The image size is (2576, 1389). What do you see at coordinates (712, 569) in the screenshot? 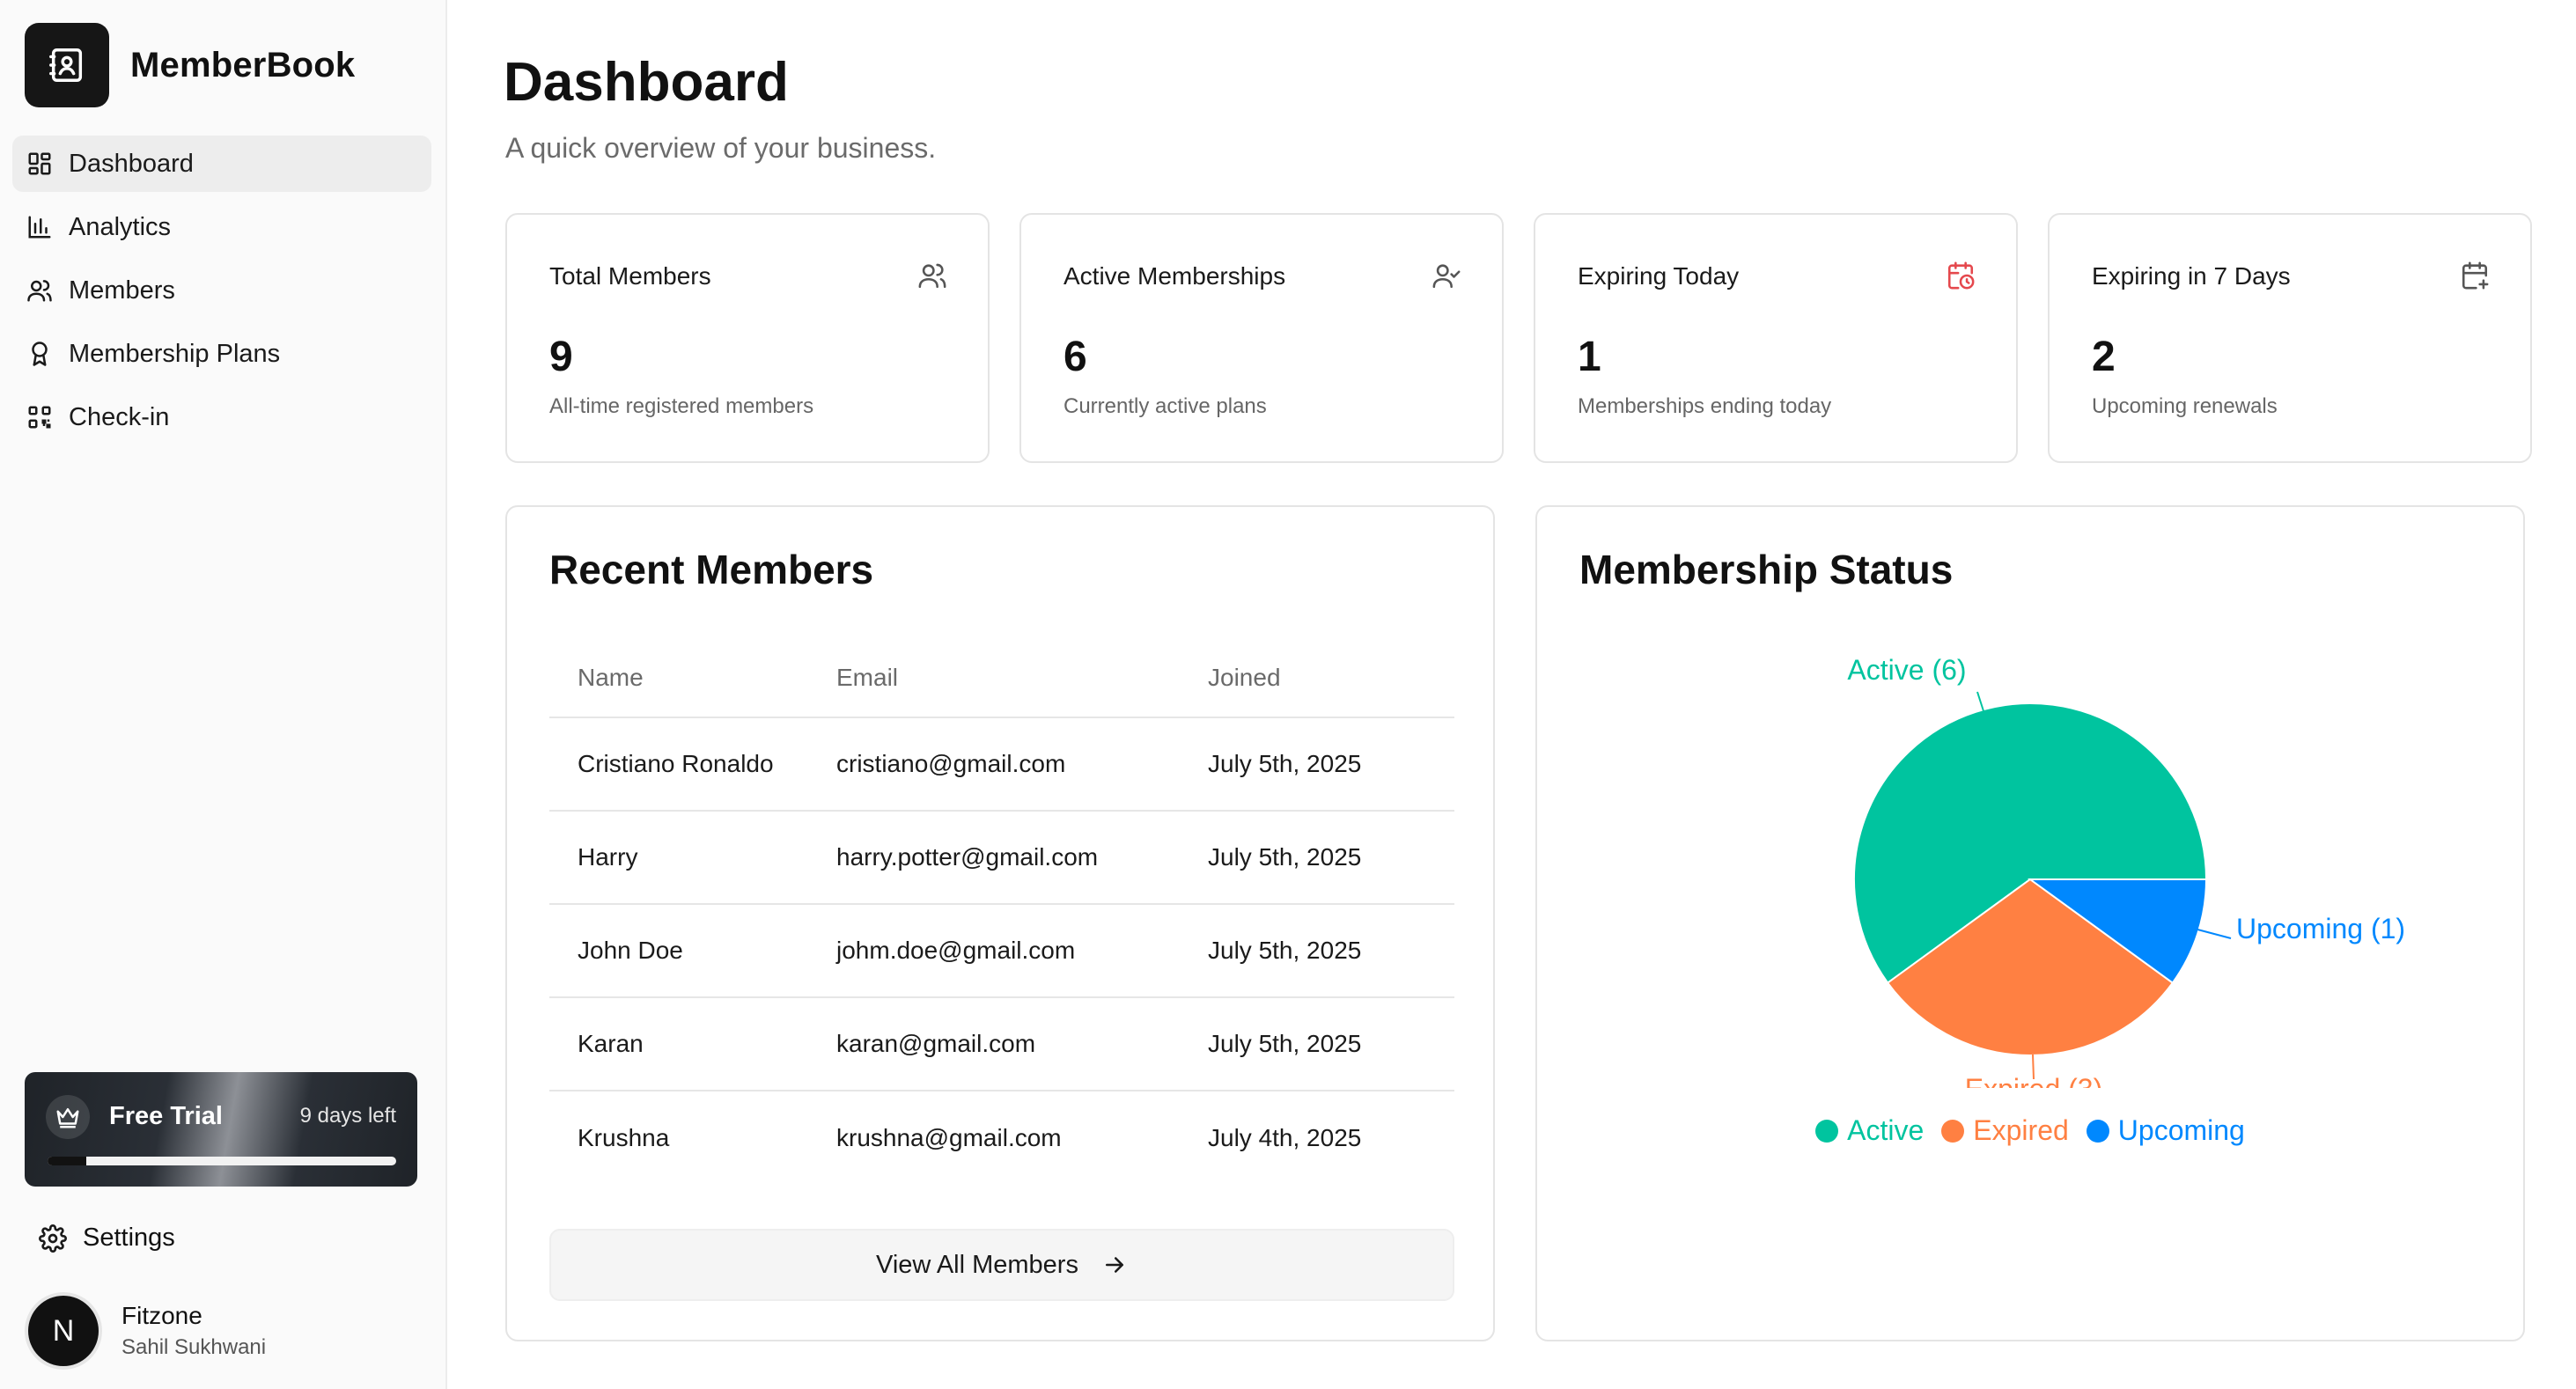
I see `recent-members-title: Recent Members` at bounding box center [712, 569].